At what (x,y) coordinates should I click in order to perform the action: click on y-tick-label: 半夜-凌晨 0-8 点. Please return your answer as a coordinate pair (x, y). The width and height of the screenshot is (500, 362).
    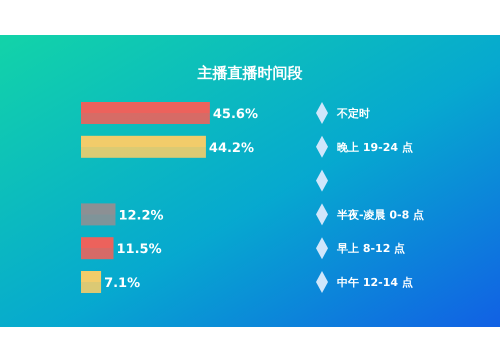
    Looking at the image, I should click on (380, 215).